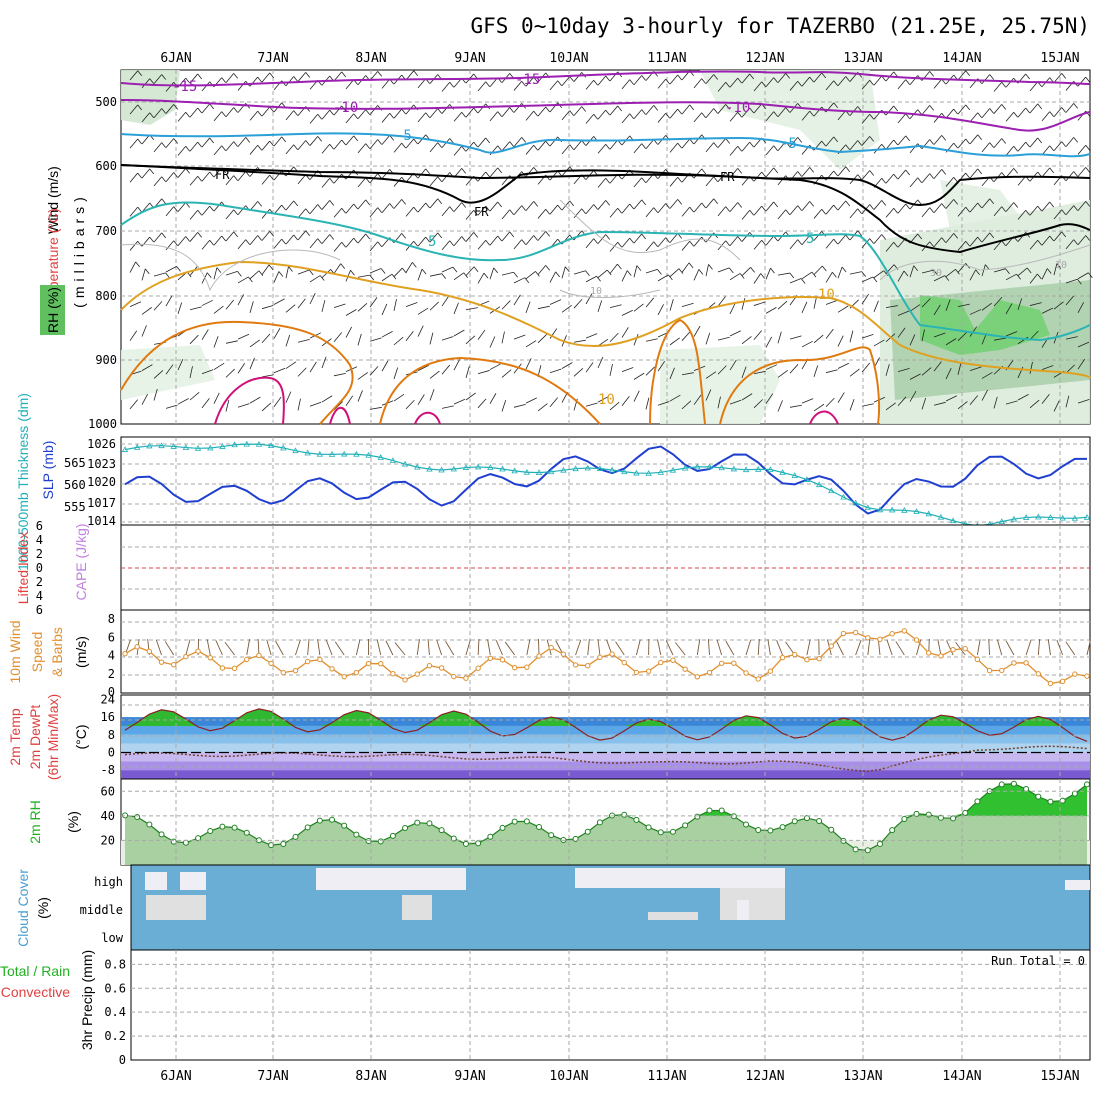 The width and height of the screenshot is (1100, 1100). What do you see at coordinates (101, 910) in the screenshot?
I see `cloud-level-label: middle` at bounding box center [101, 910].